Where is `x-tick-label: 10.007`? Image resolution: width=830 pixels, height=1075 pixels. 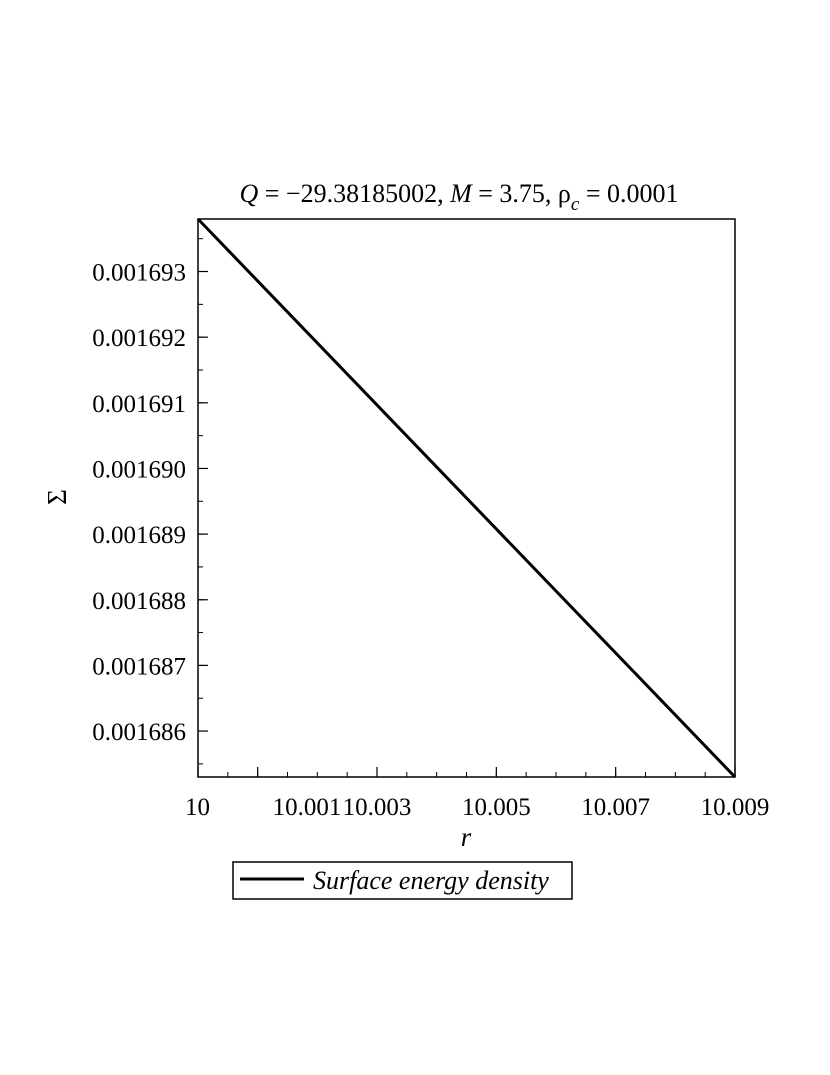
x-tick-label: 10.007 is located at coordinates (615, 807).